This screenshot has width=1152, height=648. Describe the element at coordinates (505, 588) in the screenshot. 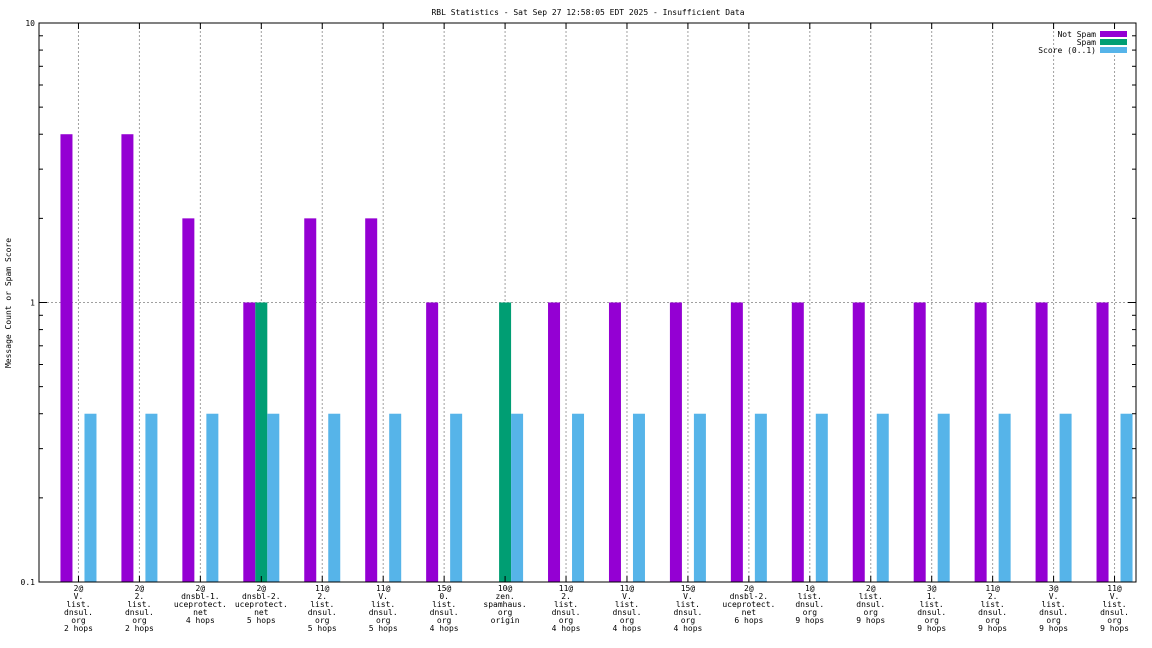

I see `x-tick-label: 10@` at that location.